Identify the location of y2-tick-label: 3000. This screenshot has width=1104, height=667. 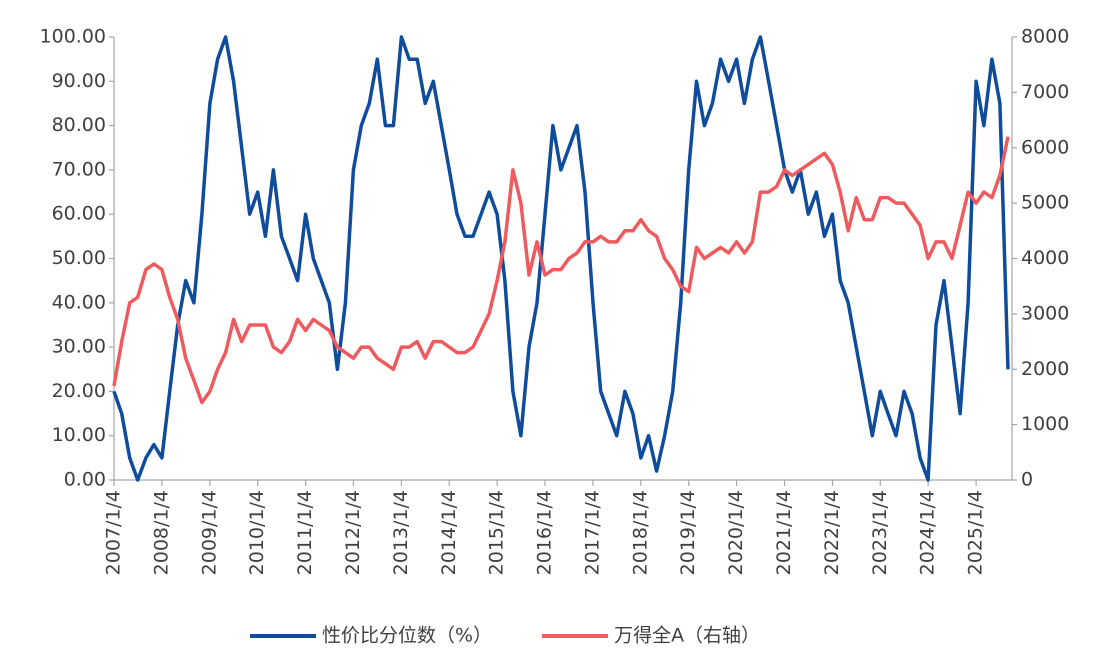
(1045, 313).